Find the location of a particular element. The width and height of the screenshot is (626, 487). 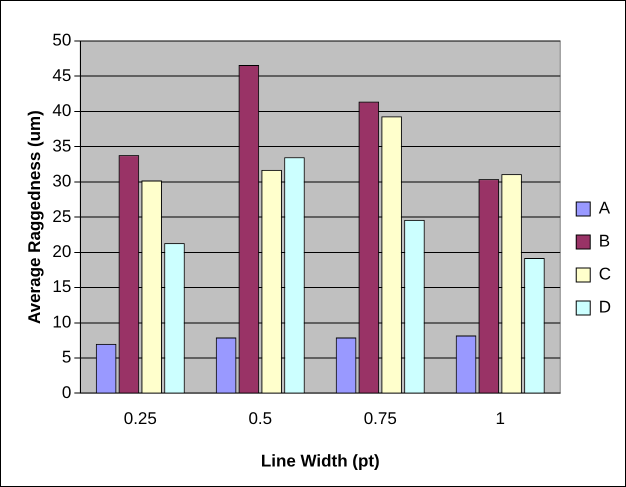

y-tick-label: 25 is located at coordinates (62, 216).